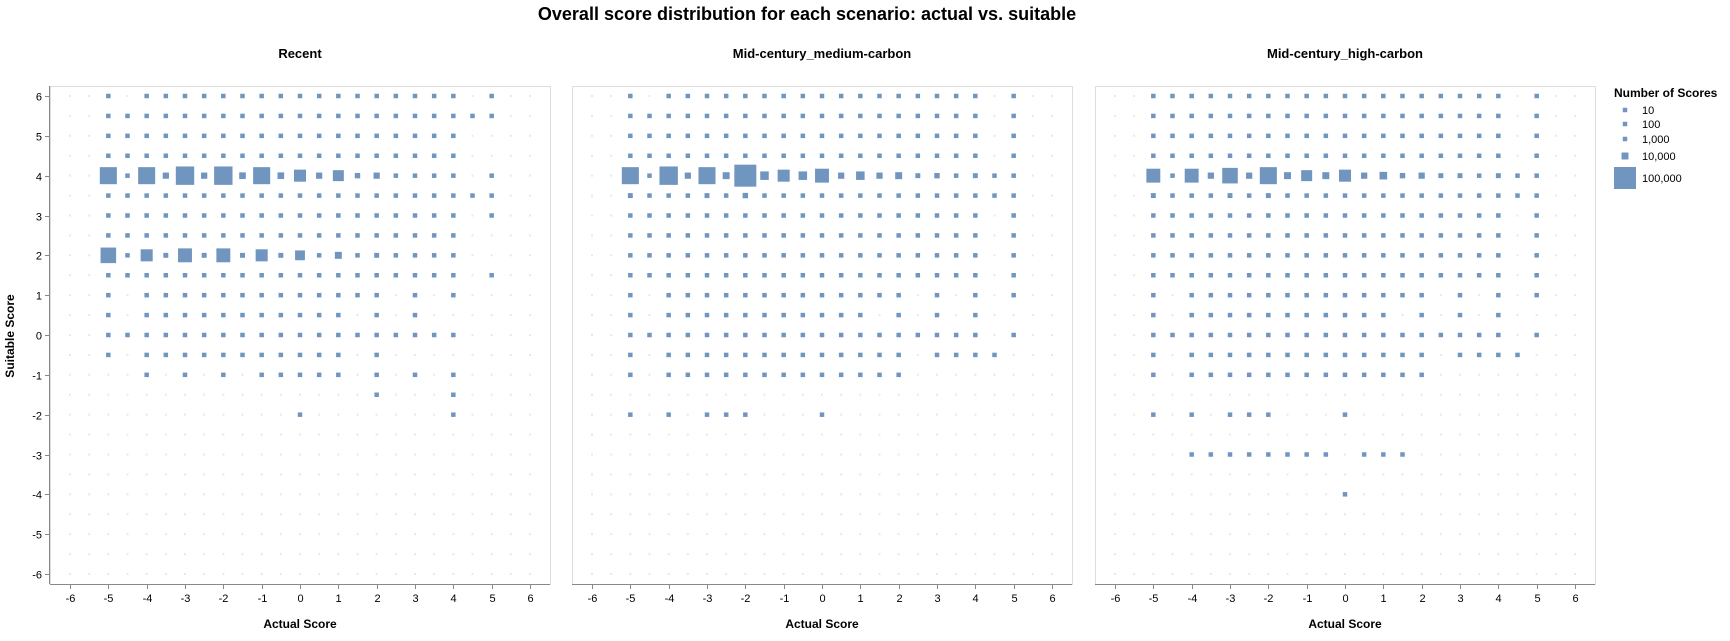 This screenshot has height=641, width=1730. What do you see at coordinates (261, 295) in the screenshot?
I see `data-square: Recent: actual -1, suitable 1 — 400` at bounding box center [261, 295].